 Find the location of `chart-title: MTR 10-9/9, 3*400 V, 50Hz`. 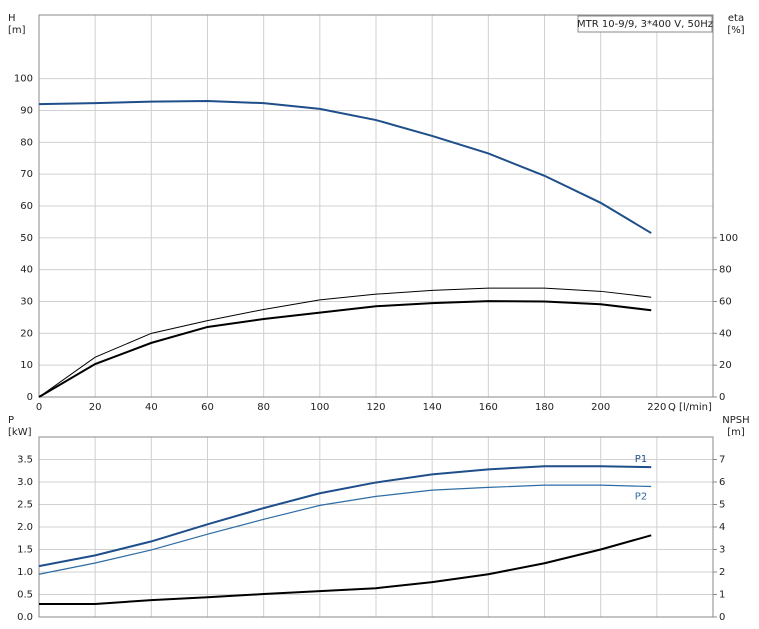

chart-title: MTR 10-9/9, 3*400 V, 50Hz is located at coordinates (645, 24).